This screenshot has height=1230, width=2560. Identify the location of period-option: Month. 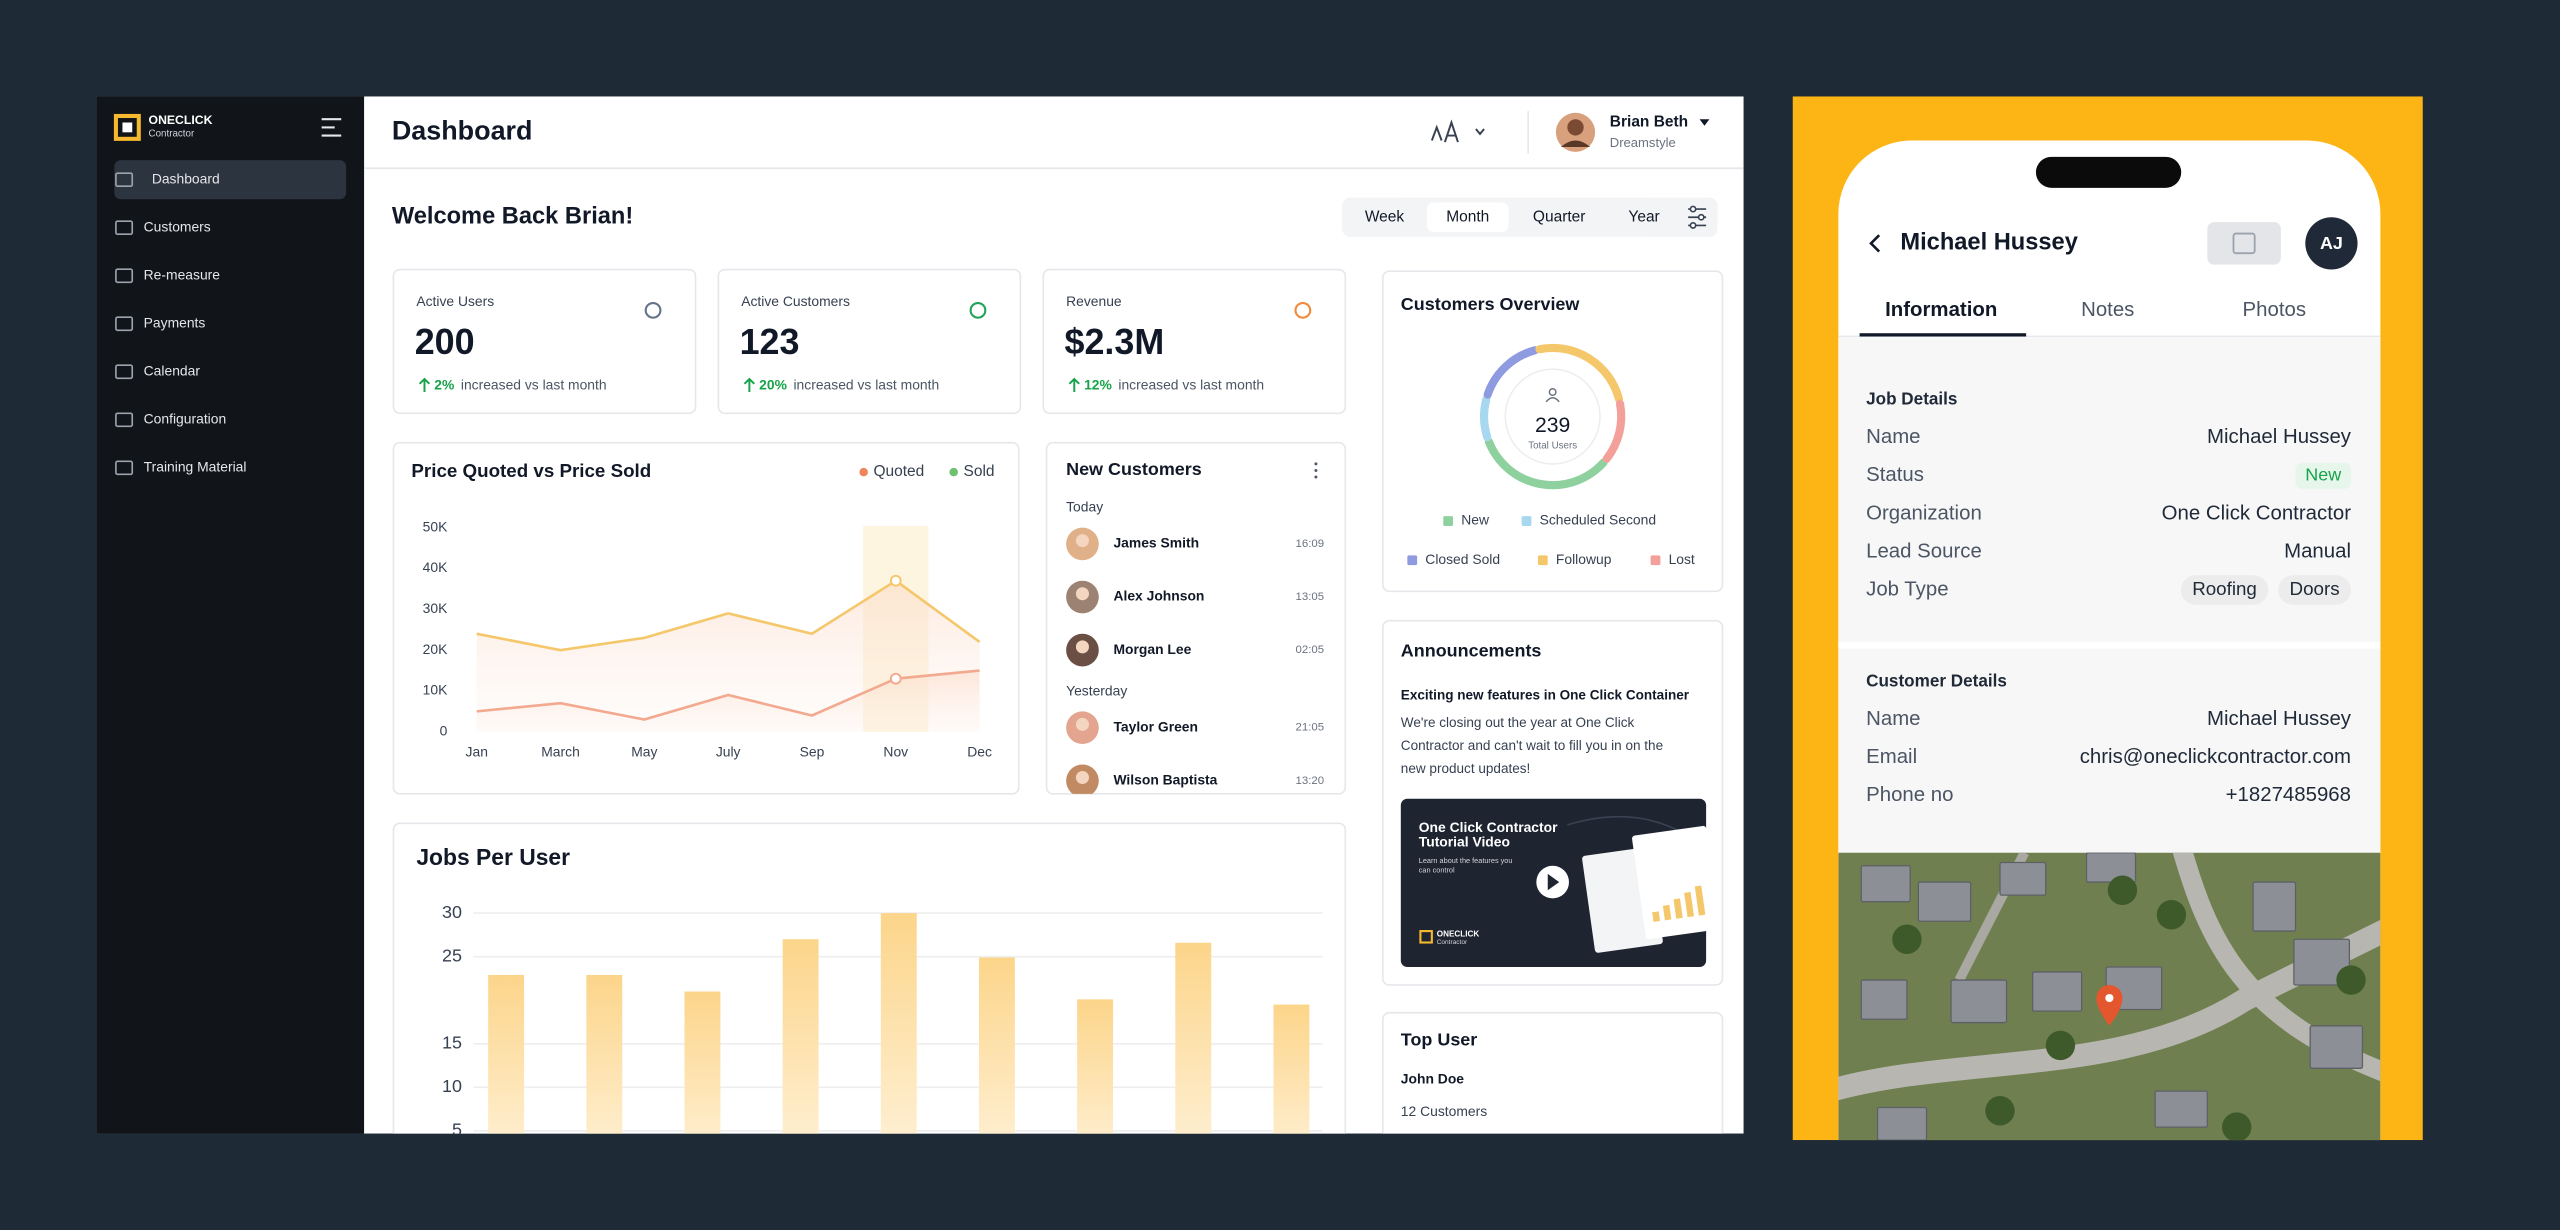
(1467, 216).